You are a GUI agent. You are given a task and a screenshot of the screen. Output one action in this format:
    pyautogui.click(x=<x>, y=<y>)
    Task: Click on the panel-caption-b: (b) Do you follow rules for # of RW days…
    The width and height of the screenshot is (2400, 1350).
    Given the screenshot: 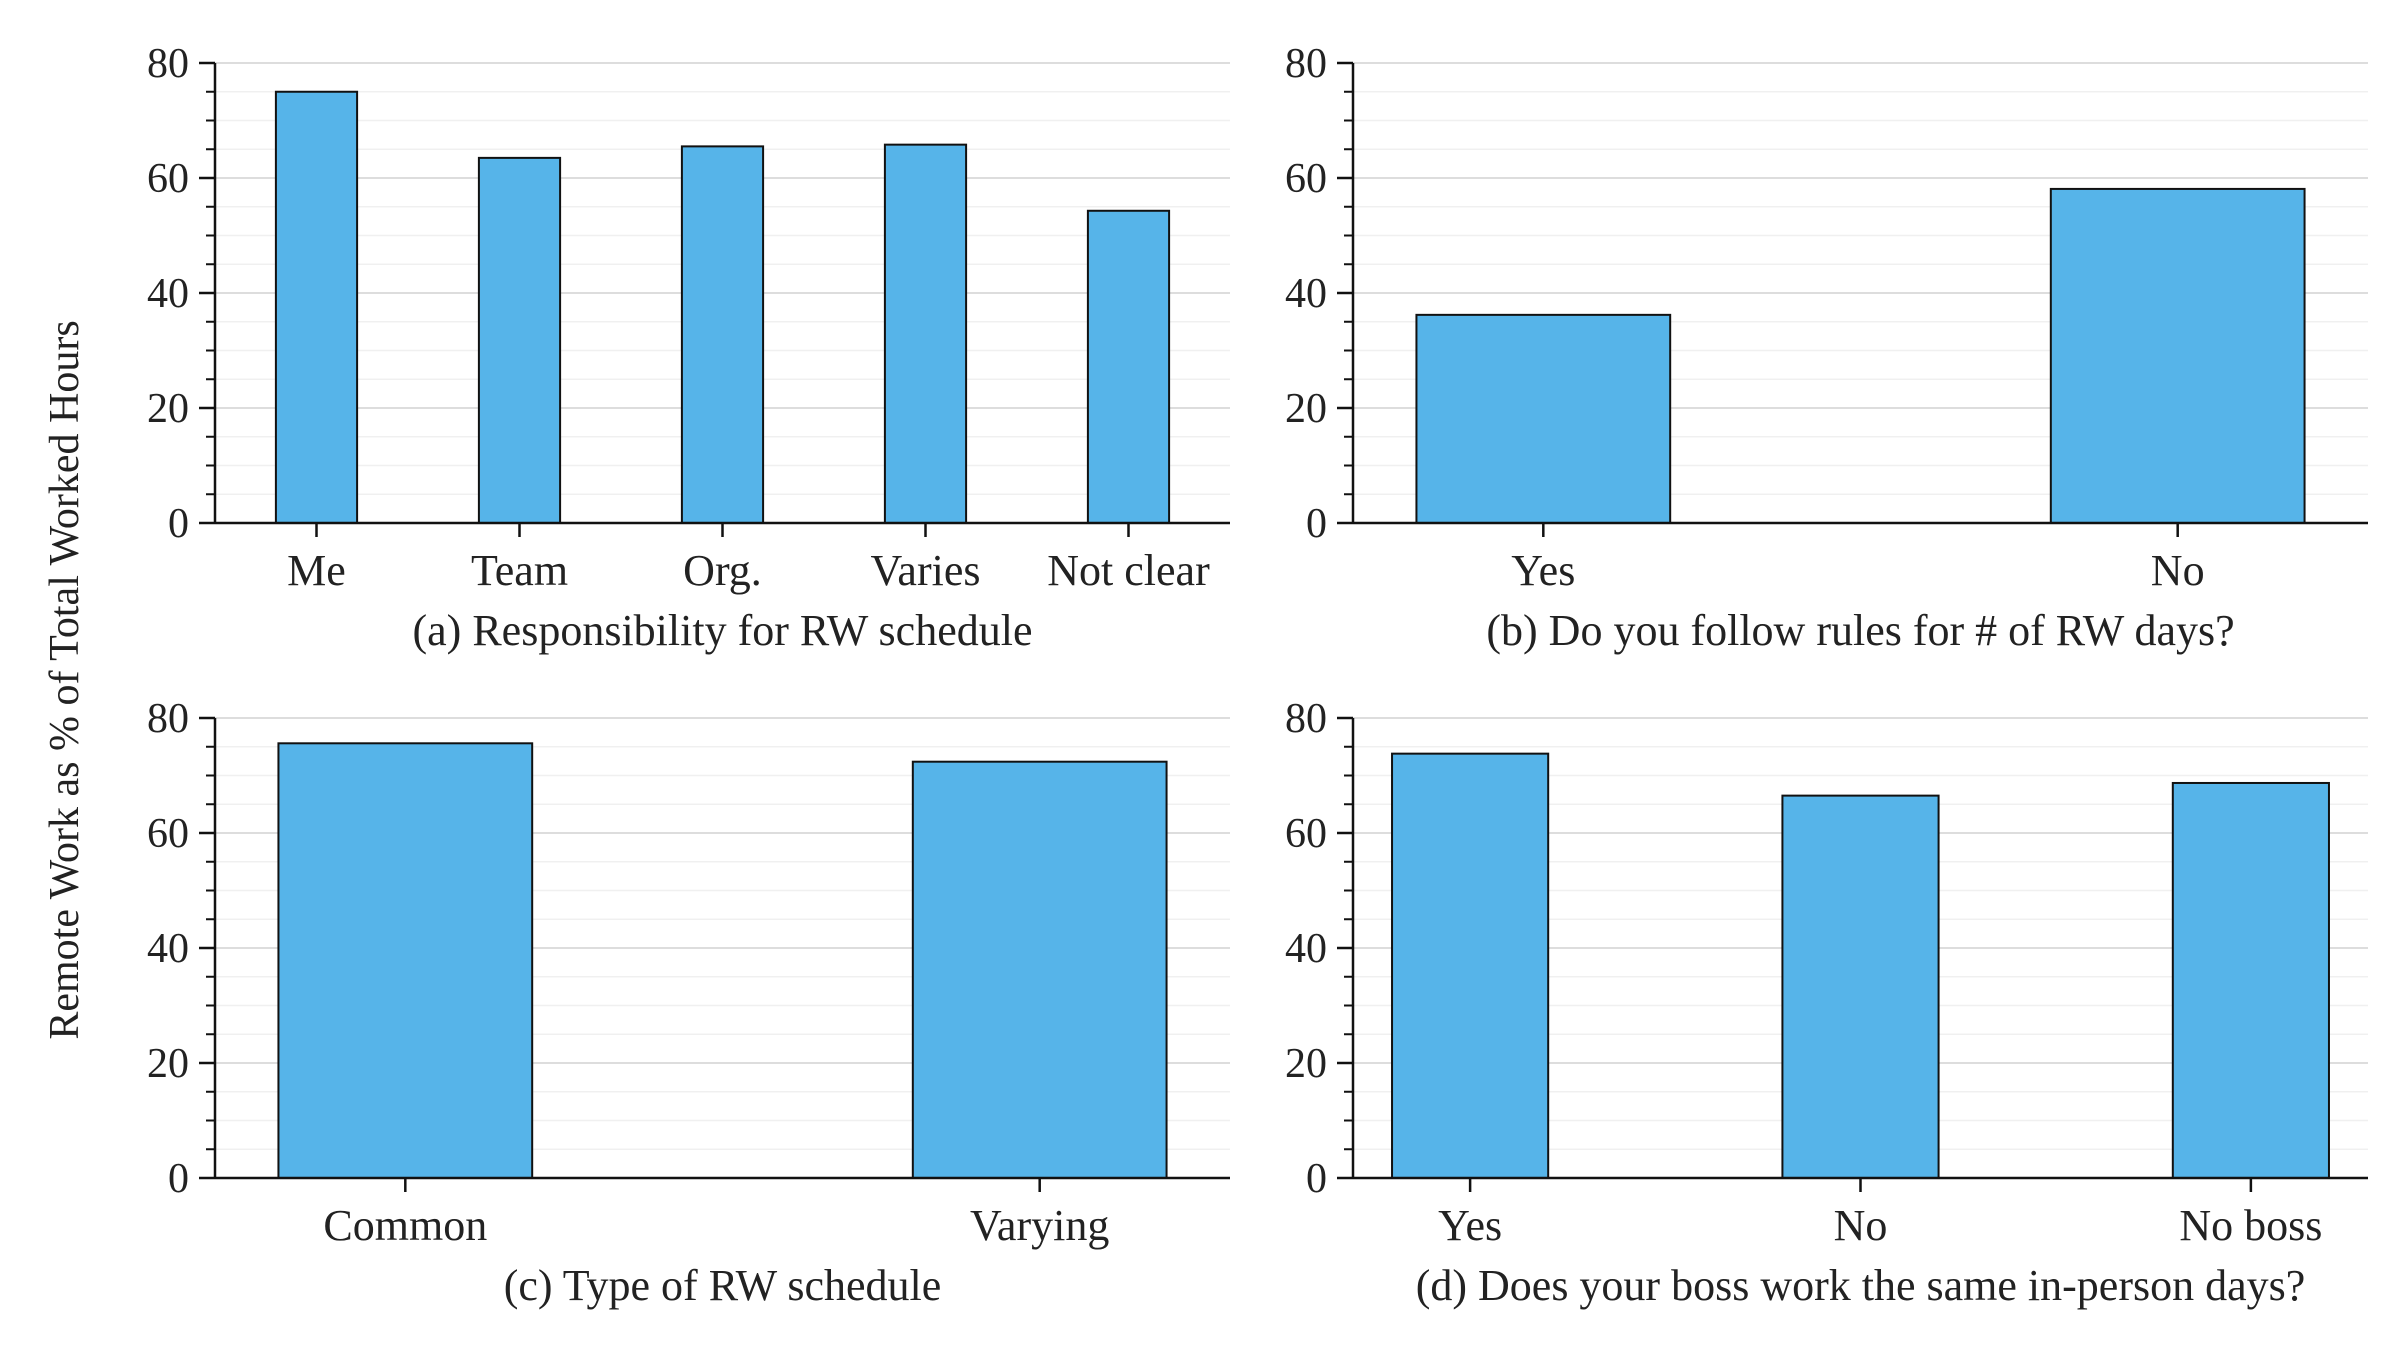 What is the action you would take?
    pyautogui.click(x=1860, y=630)
    